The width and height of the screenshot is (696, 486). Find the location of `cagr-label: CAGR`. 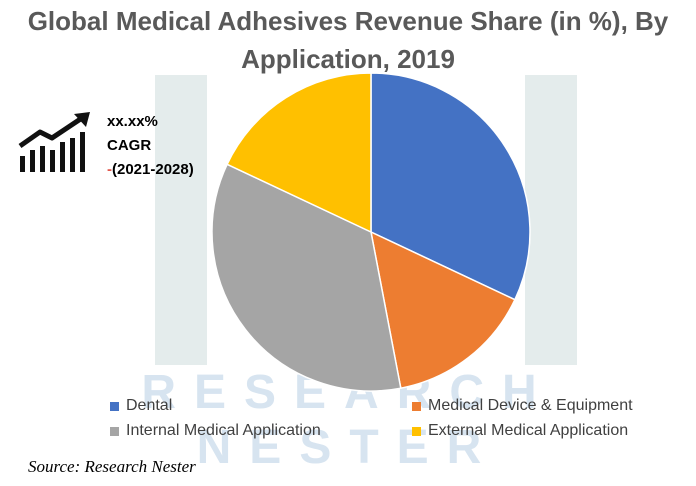

cagr-label: CAGR is located at coordinates (129, 145).